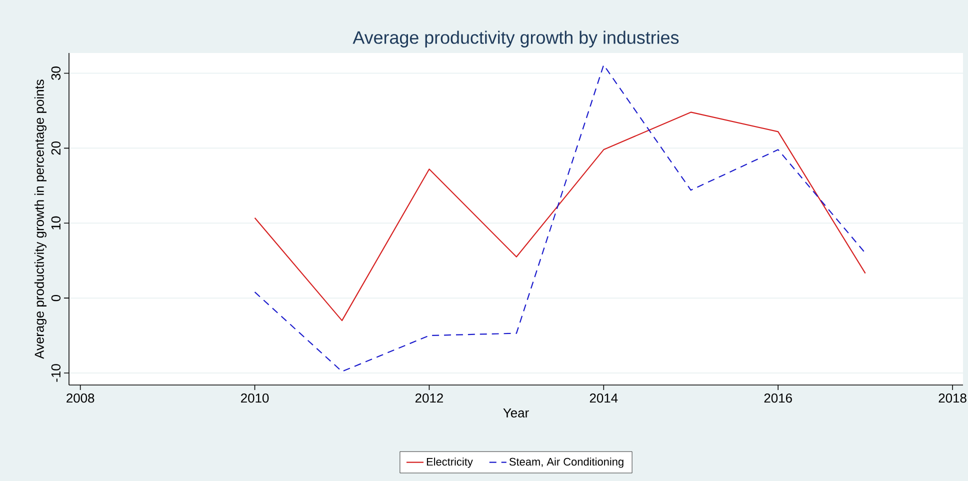 This screenshot has width=968, height=481. Describe the element at coordinates (566, 463) in the screenshot. I see `legend-label: Steam, Air Conditioning` at that location.